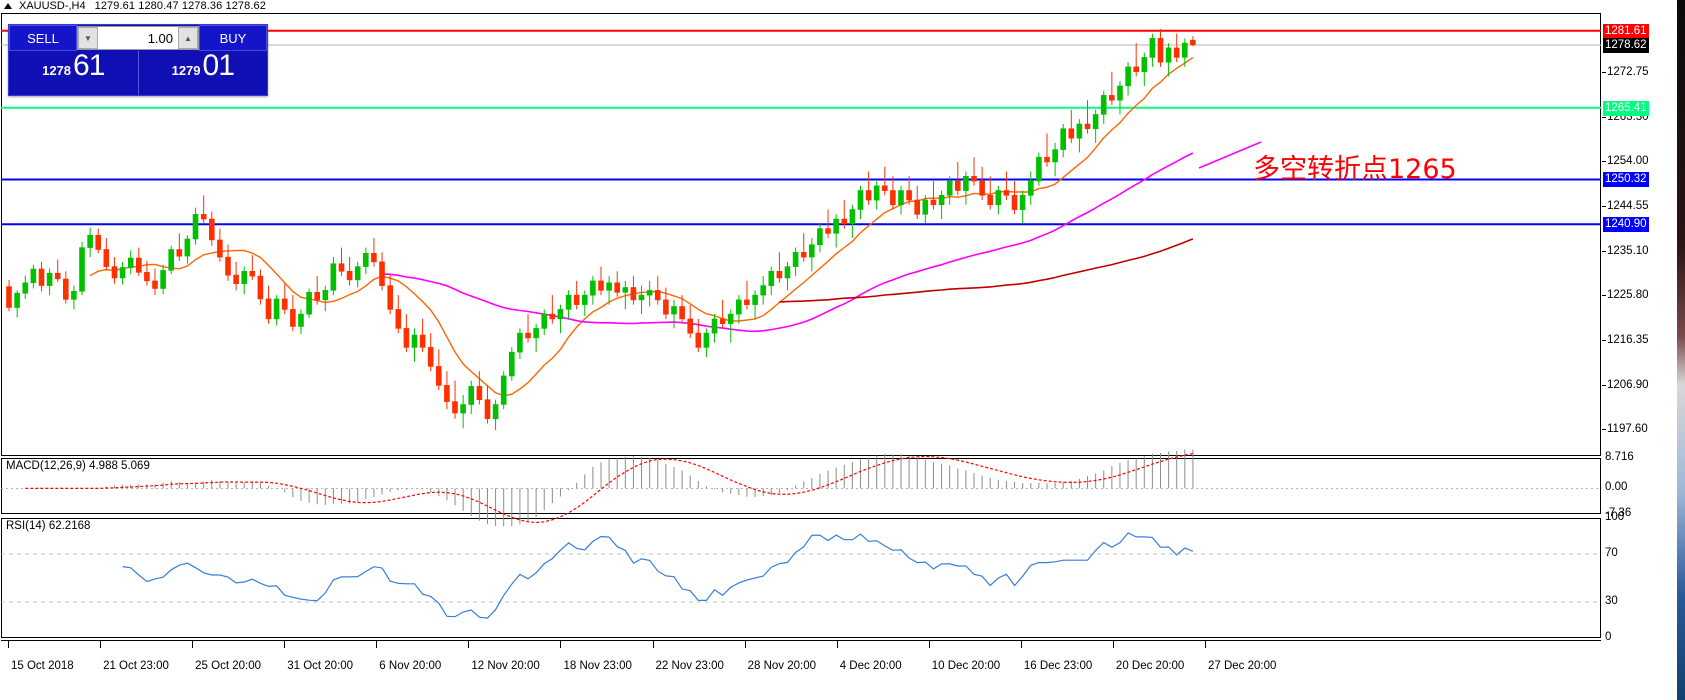 The image size is (1685, 700). I want to click on ask-price-prefix: 1279, so click(186, 70).